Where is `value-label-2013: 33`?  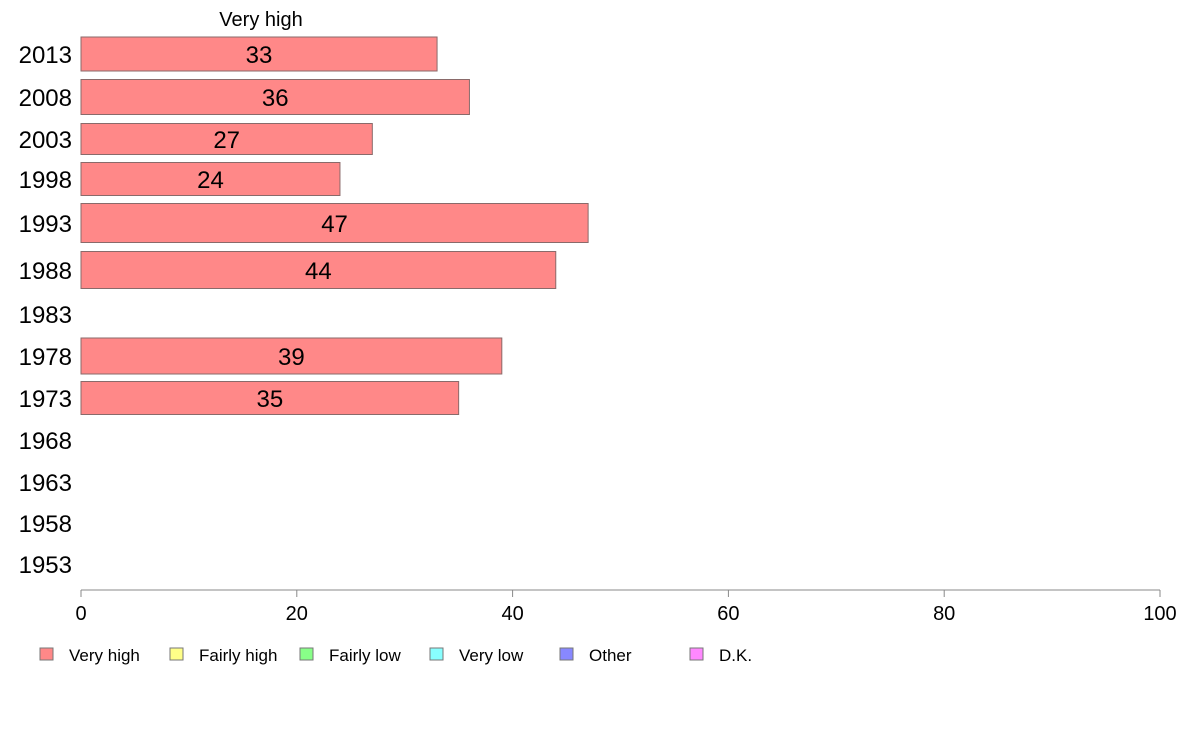
value-label-2013: 33 is located at coordinates (259, 55).